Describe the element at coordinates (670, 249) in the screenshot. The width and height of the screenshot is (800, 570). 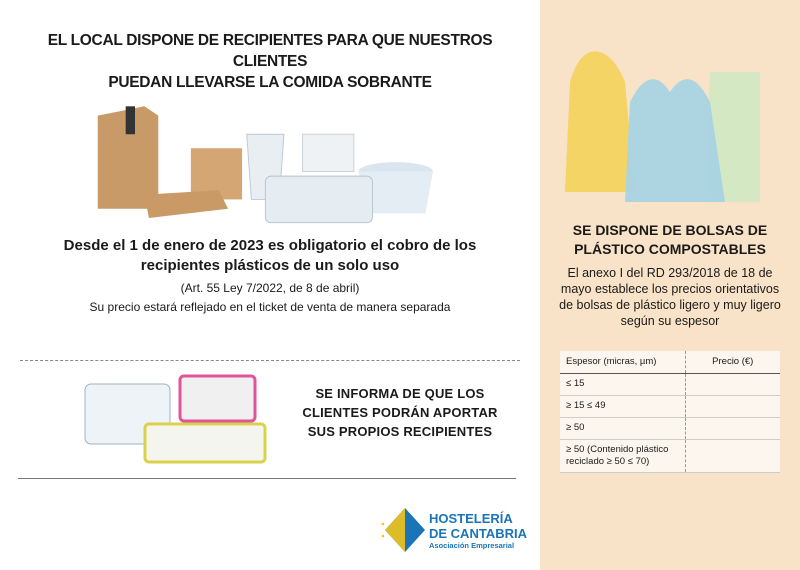
I see `title-line: PLÁSTICO COMPOSTABLES` at that location.